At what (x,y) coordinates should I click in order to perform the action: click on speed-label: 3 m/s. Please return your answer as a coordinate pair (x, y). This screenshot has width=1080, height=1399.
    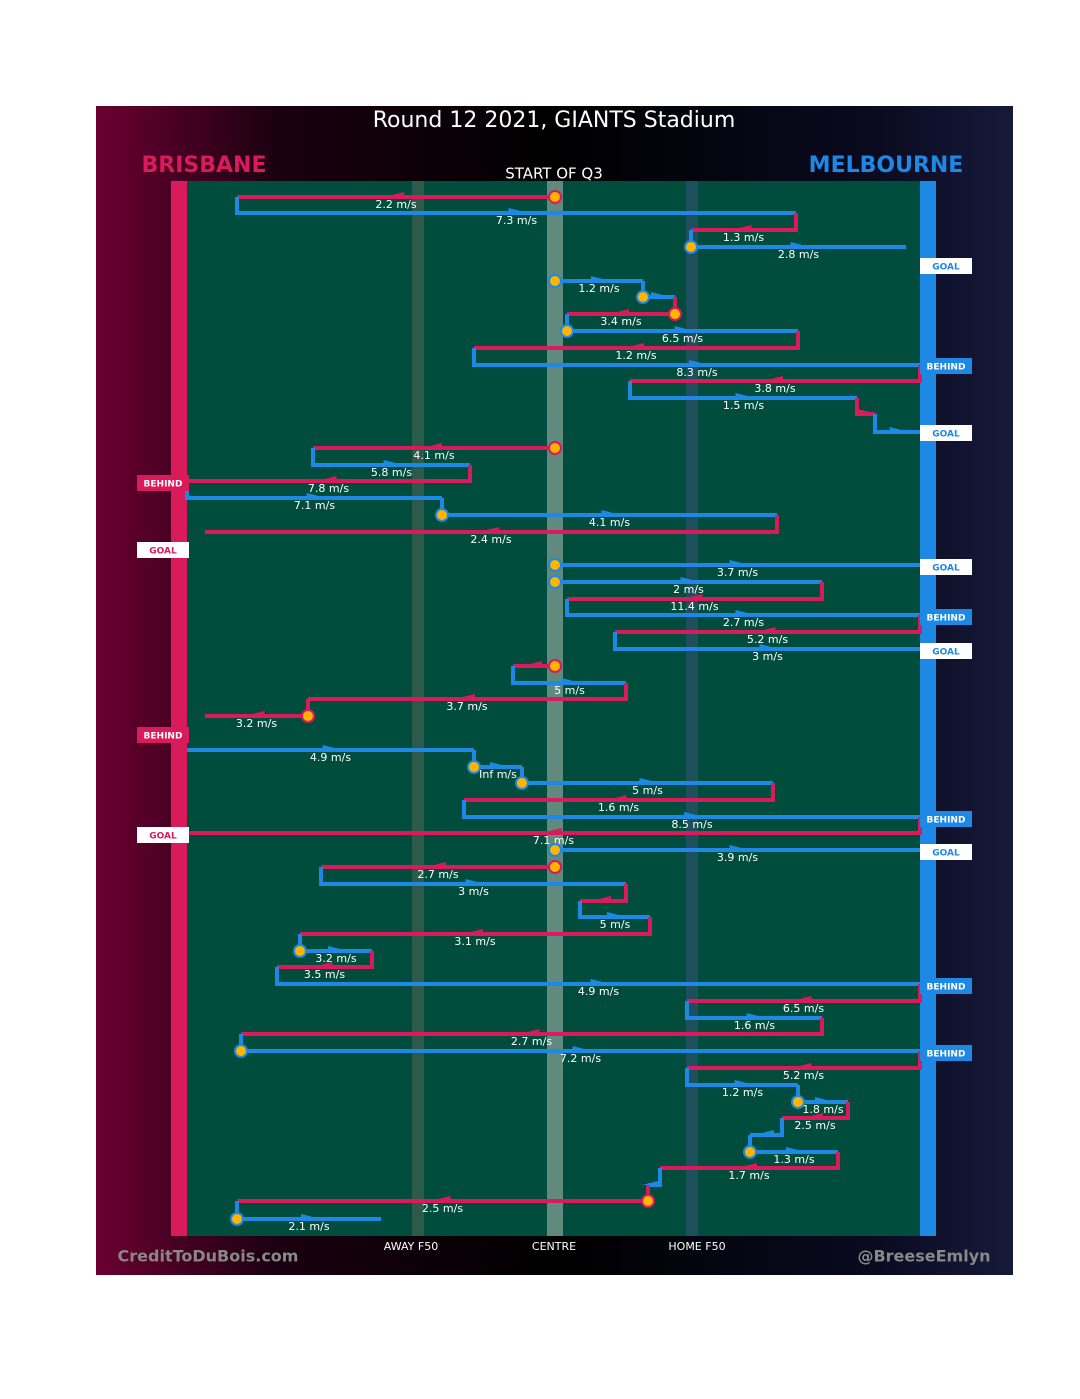
    Looking at the image, I should click on (767, 656).